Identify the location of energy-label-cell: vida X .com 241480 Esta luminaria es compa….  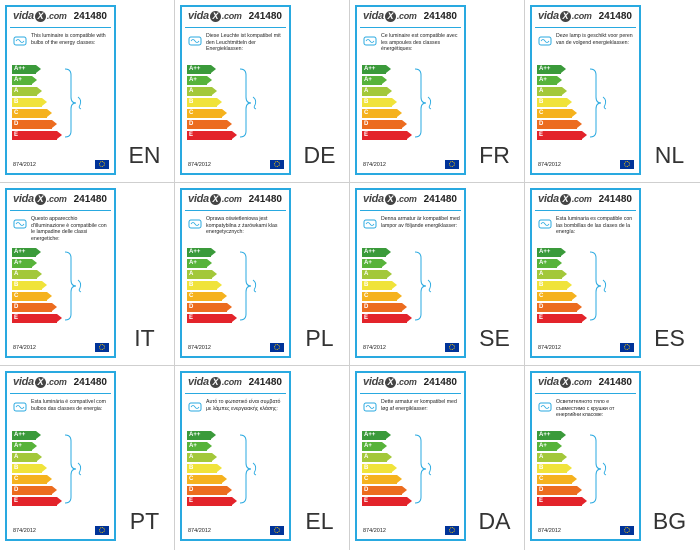
(612, 274).